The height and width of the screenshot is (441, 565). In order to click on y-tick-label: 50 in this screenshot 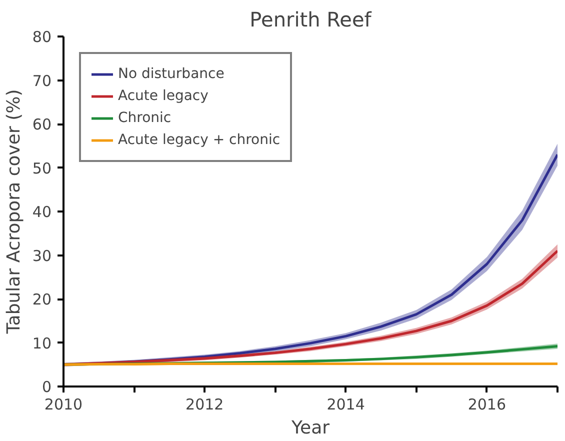, I will do `click(42, 168)`.